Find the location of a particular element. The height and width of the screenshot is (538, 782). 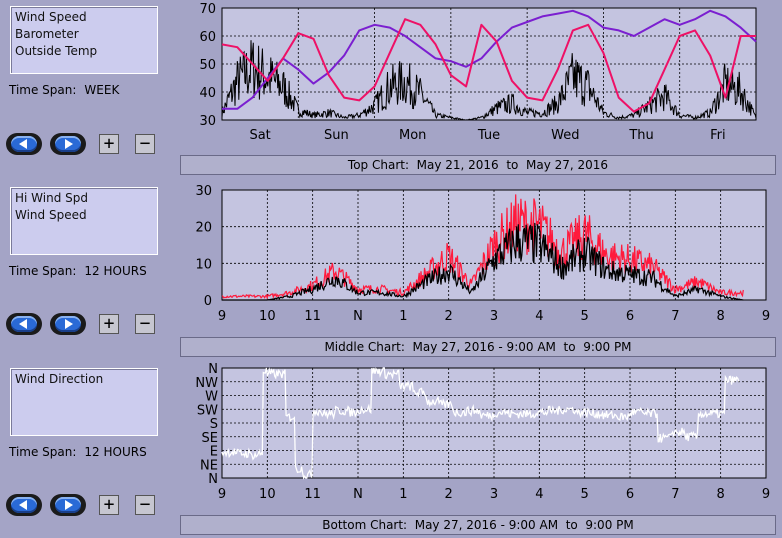

y-tick-label: NE is located at coordinates (209, 465).